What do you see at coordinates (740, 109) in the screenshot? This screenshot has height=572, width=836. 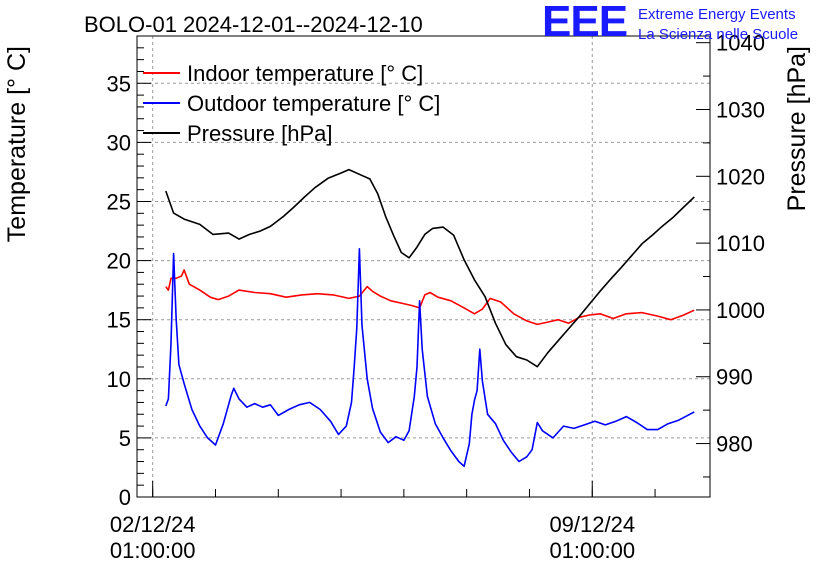 I see `y2-tick-label: 1030` at bounding box center [740, 109].